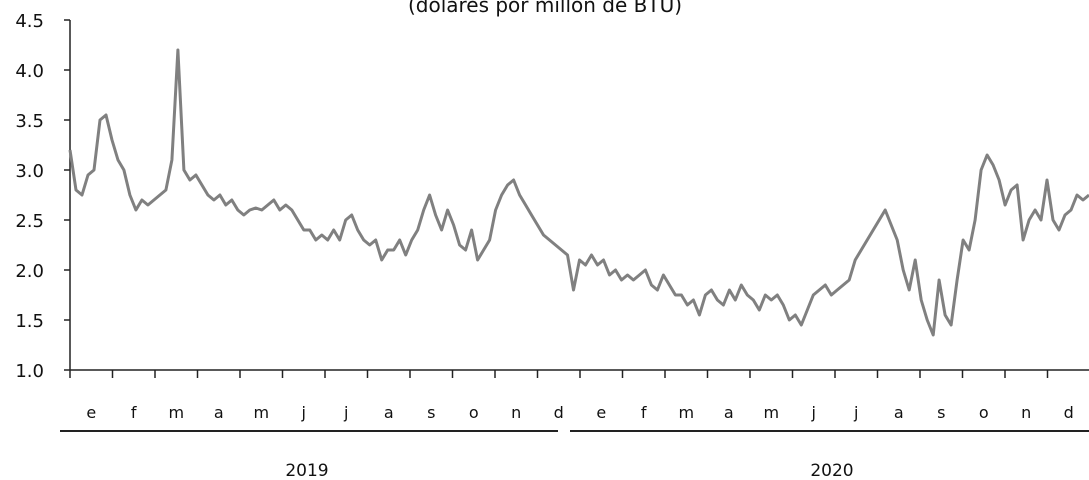  Describe the element at coordinates (29, 21) in the screenshot. I see `y-tick-label: 4.5` at that location.